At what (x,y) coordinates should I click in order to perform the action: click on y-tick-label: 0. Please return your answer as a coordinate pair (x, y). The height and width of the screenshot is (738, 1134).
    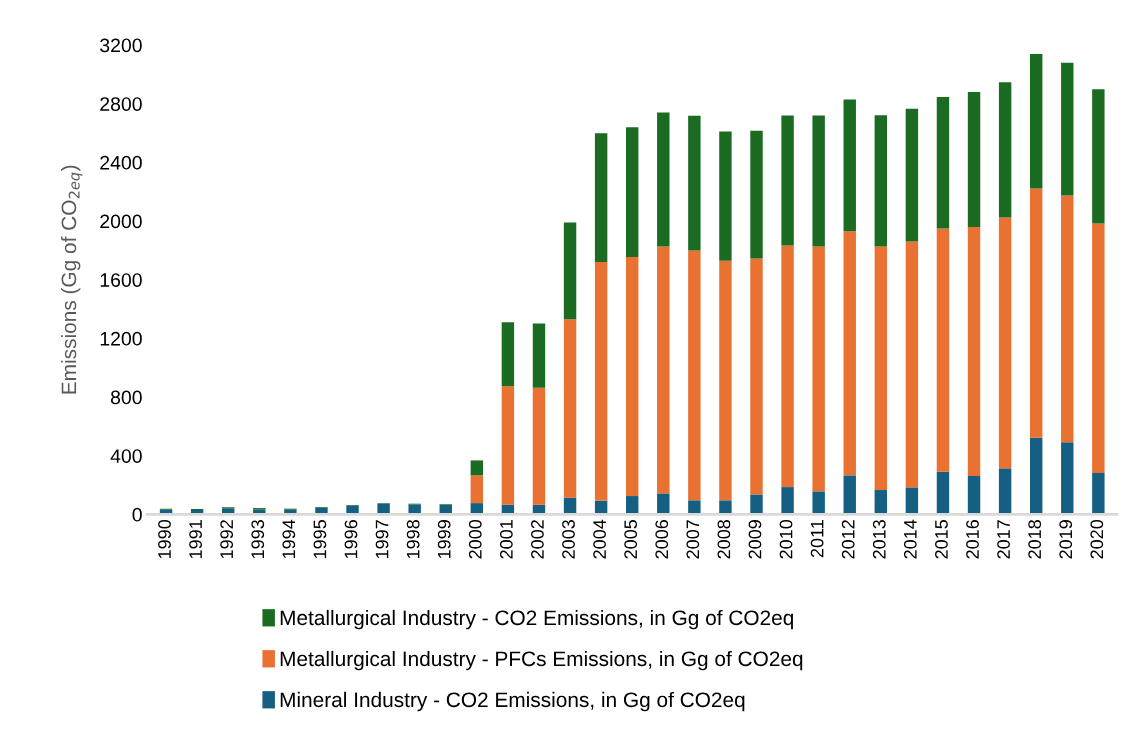
    Looking at the image, I should click on (137, 514).